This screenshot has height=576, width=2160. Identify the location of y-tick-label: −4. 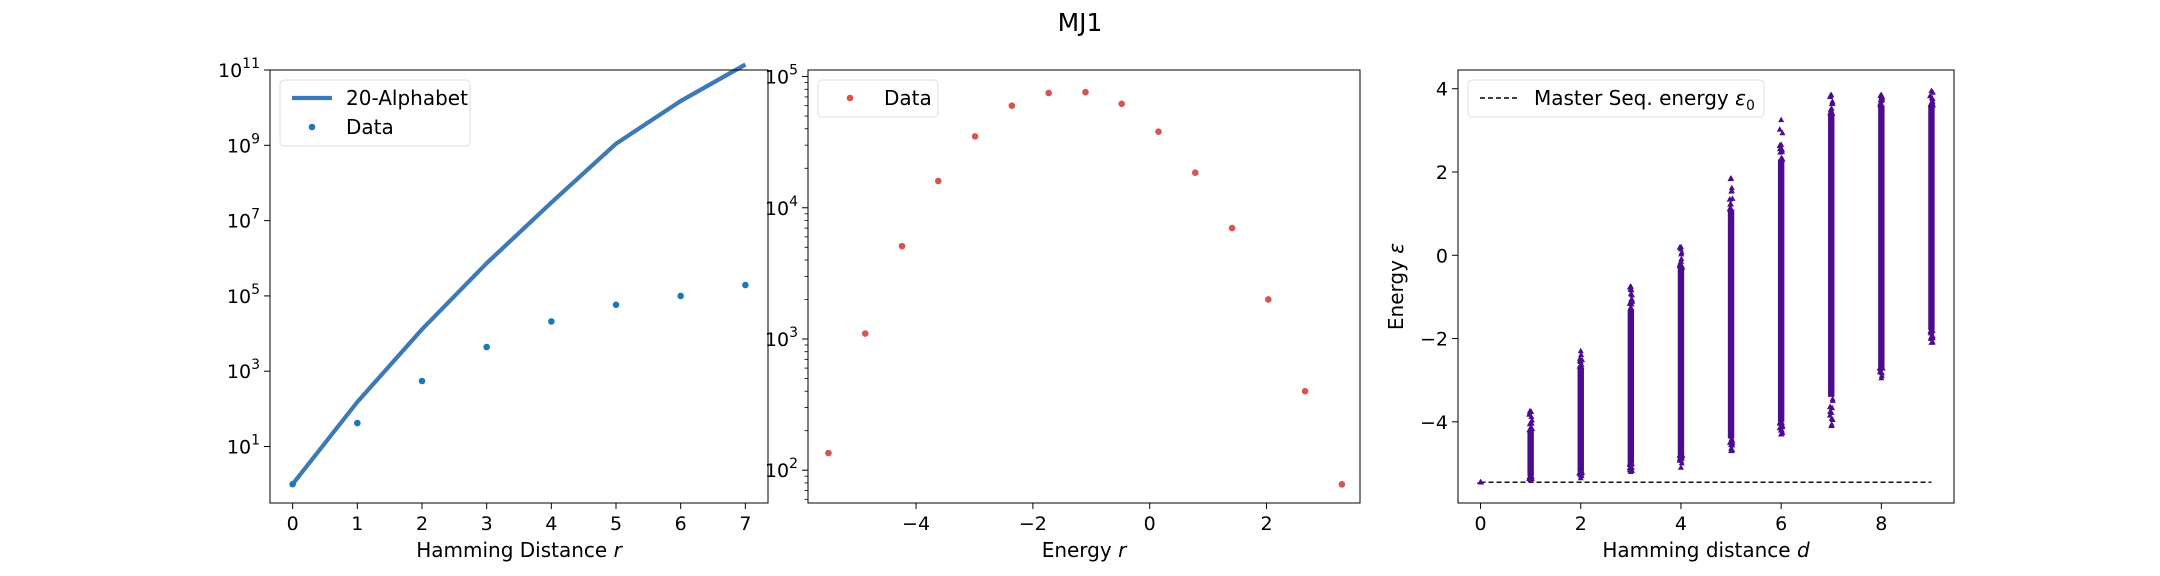
(1434, 423).